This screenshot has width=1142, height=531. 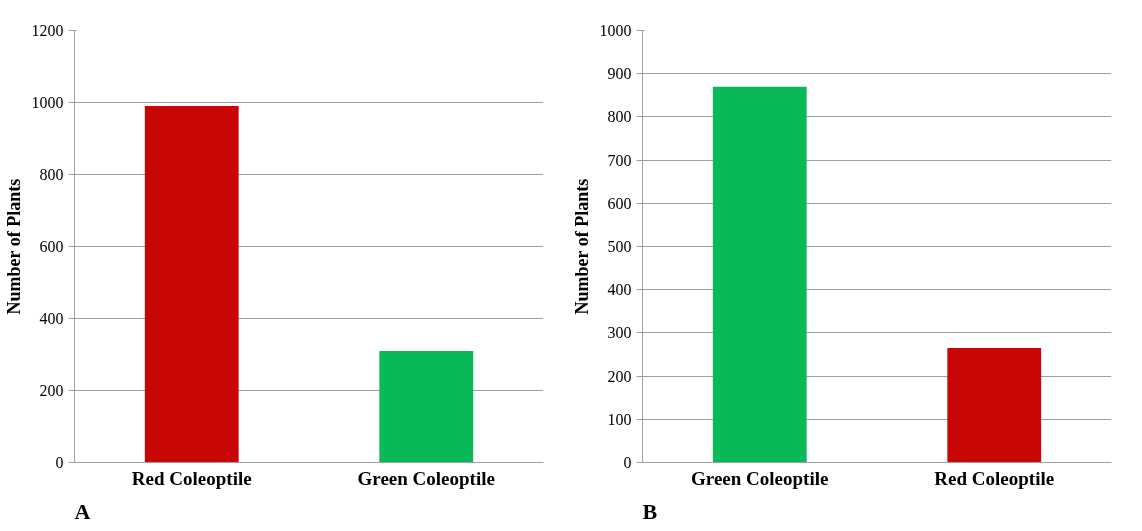 What do you see at coordinates (650, 511) in the screenshot?
I see `text: B` at bounding box center [650, 511].